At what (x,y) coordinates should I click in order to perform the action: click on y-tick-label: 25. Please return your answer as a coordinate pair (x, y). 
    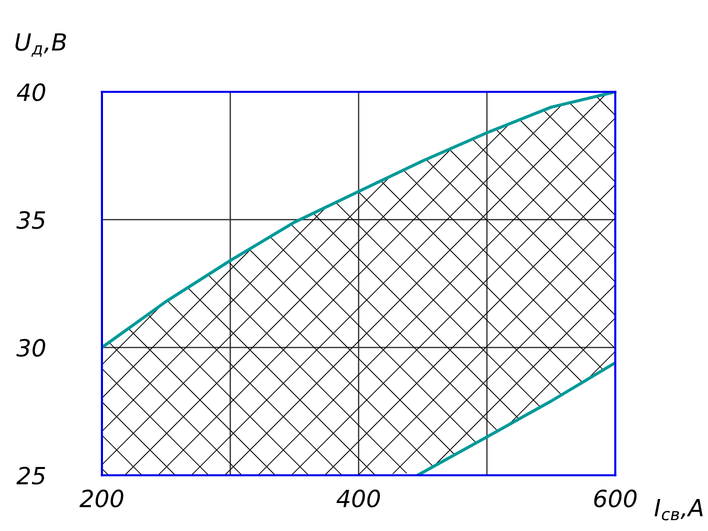
    Looking at the image, I should click on (31, 475).